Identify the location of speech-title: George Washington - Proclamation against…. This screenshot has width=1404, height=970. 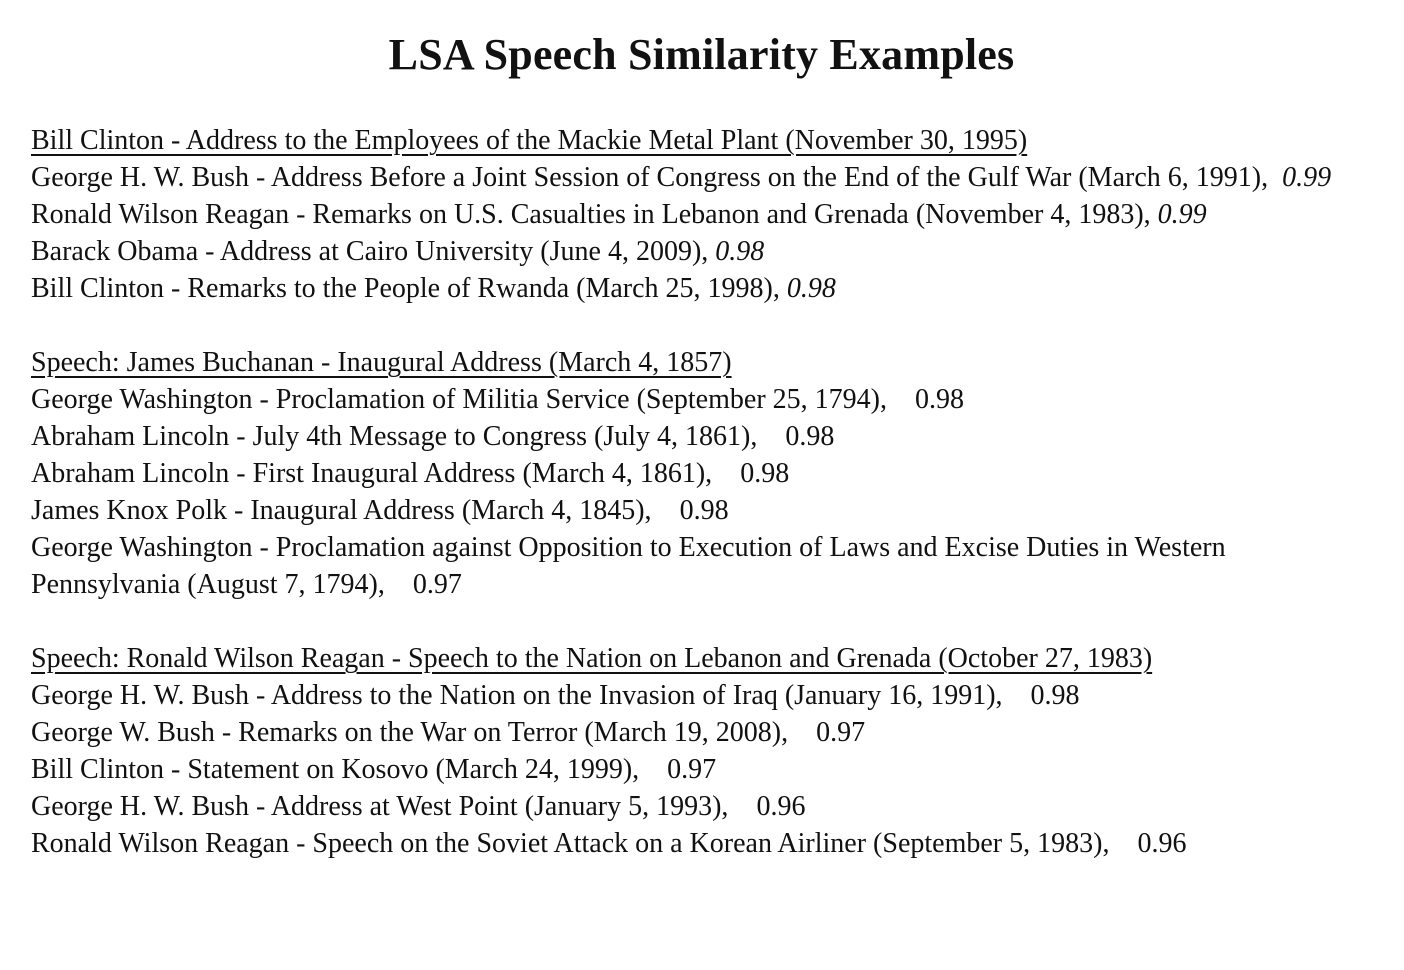
(628, 566).